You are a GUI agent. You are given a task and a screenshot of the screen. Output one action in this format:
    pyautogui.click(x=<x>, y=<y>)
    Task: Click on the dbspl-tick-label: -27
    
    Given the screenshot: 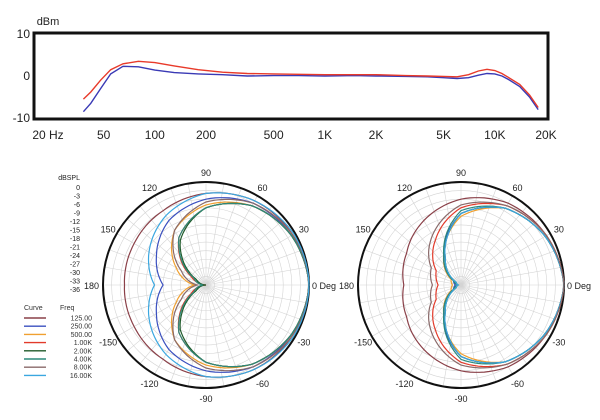 What is the action you would take?
    pyautogui.click(x=75, y=265)
    